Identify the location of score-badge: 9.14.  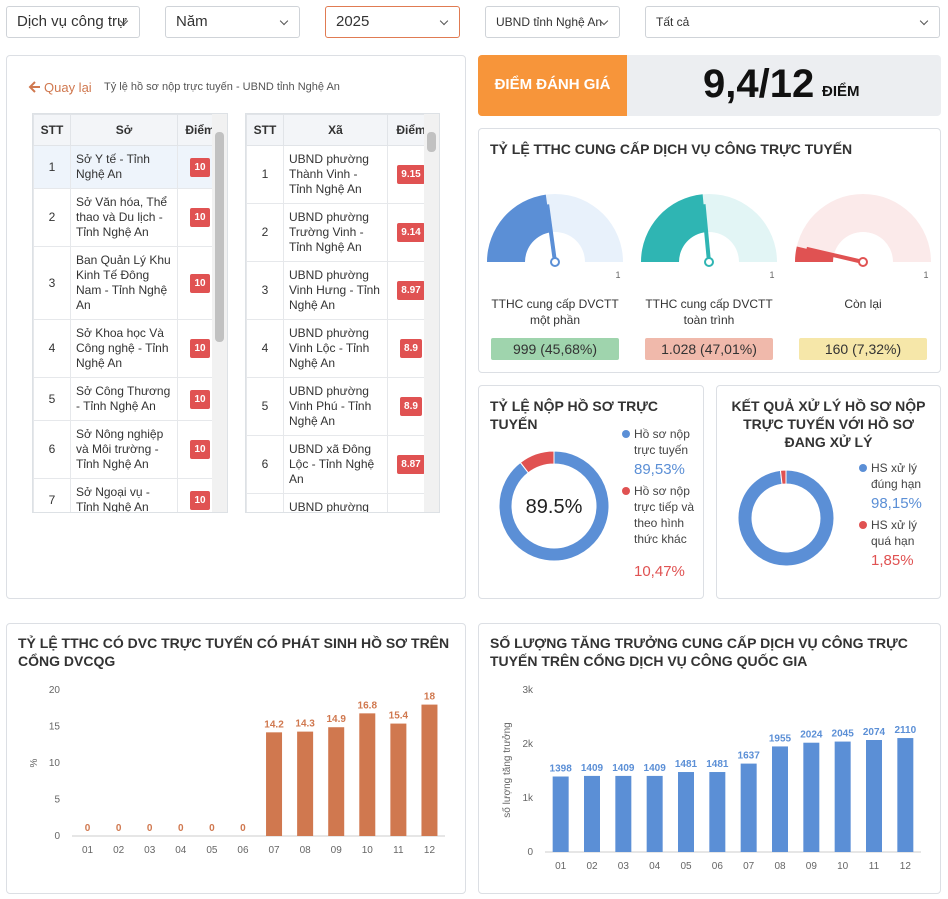
(411, 232).